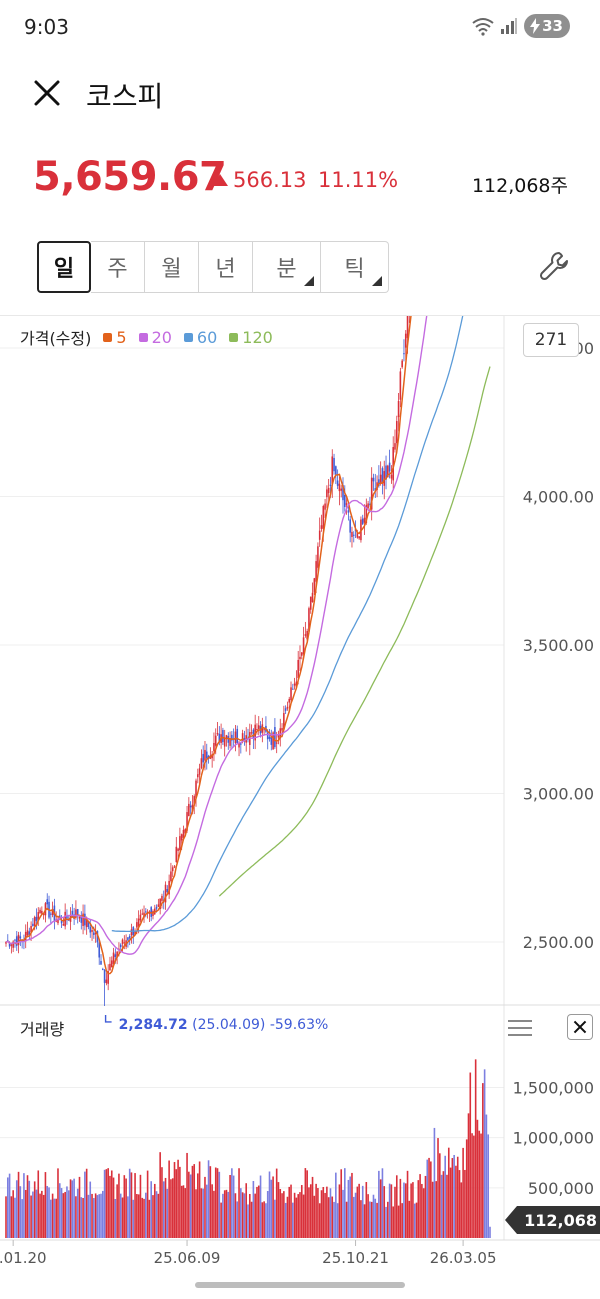 The image size is (600, 1299). I want to click on price-change-percent: 11.11%, so click(358, 180).